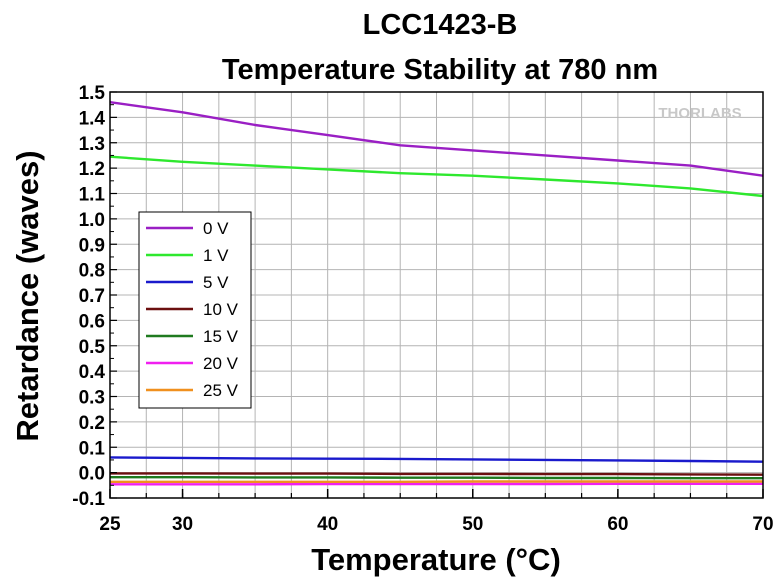  What do you see at coordinates (27, 295) in the screenshot?
I see `y-axis-title: Retardance (waves)` at bounding box center [27, 295].